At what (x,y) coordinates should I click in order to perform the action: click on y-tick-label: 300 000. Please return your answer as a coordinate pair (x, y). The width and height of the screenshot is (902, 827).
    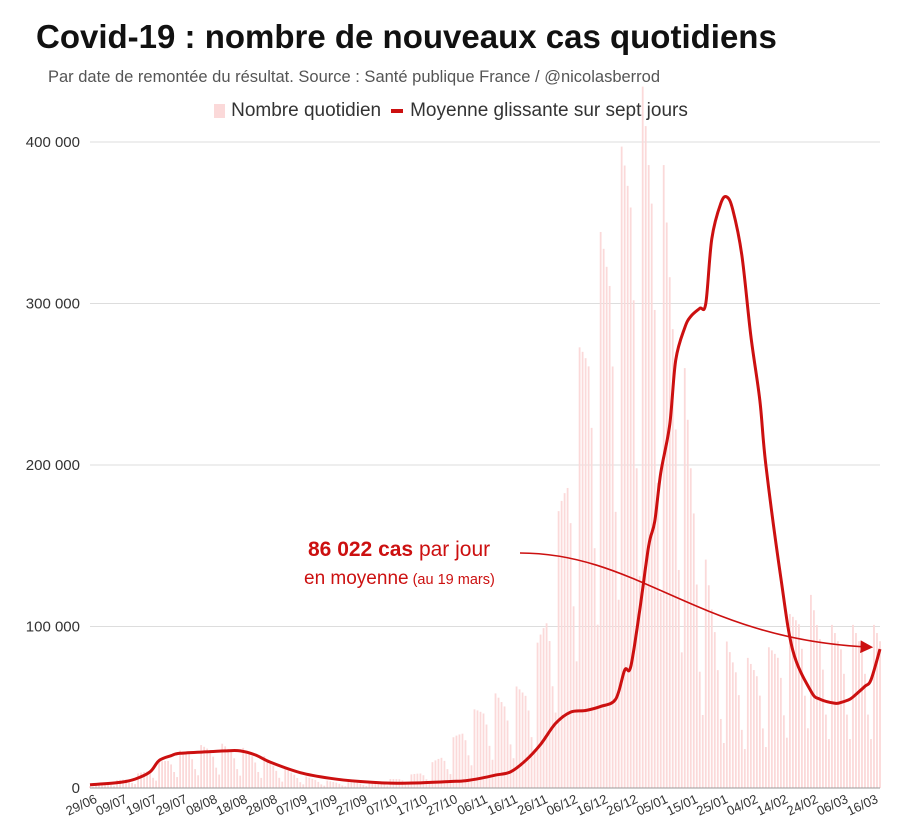
    Looking at the image, I should click on (53, 304).